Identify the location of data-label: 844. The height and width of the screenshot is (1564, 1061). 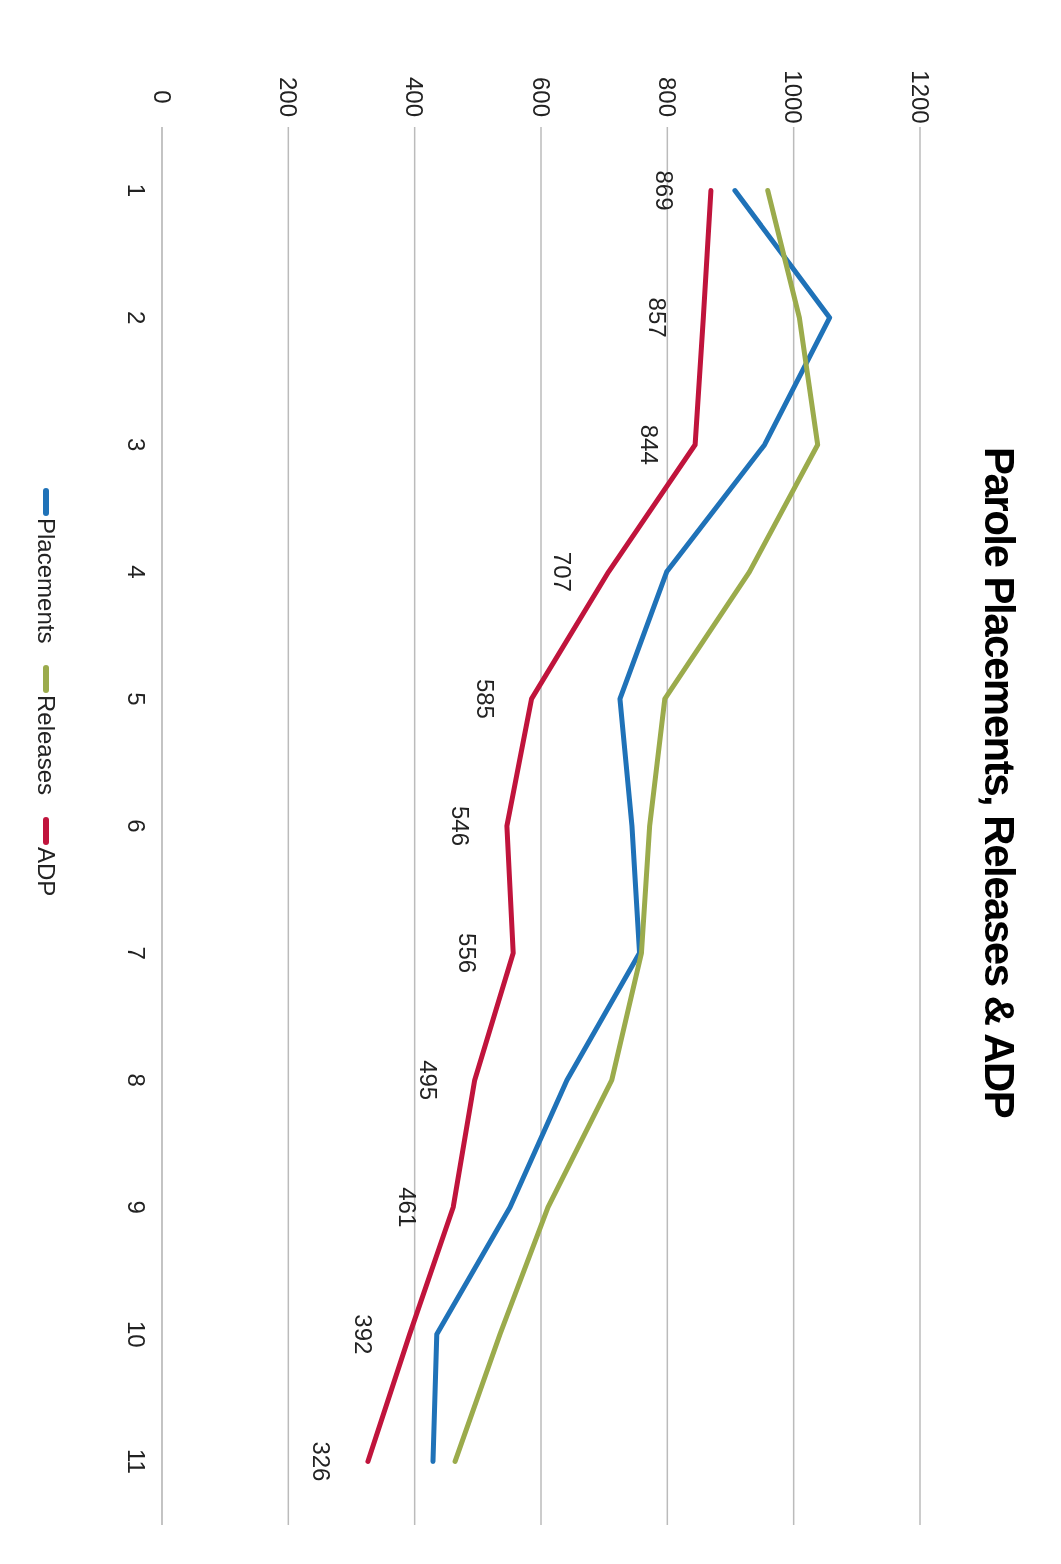
(649, 444).